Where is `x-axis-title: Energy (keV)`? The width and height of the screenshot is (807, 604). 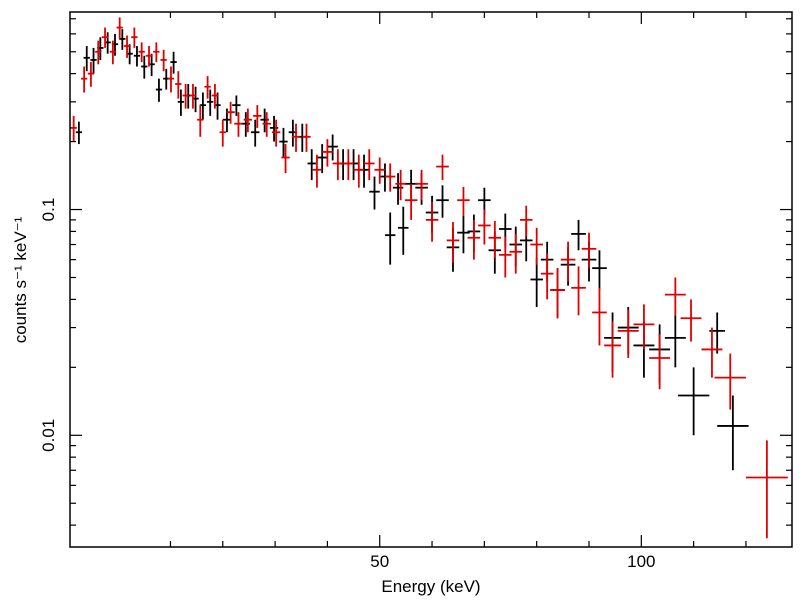 x-axis-title: Energy (keV) is located at coordinates (430, 586).